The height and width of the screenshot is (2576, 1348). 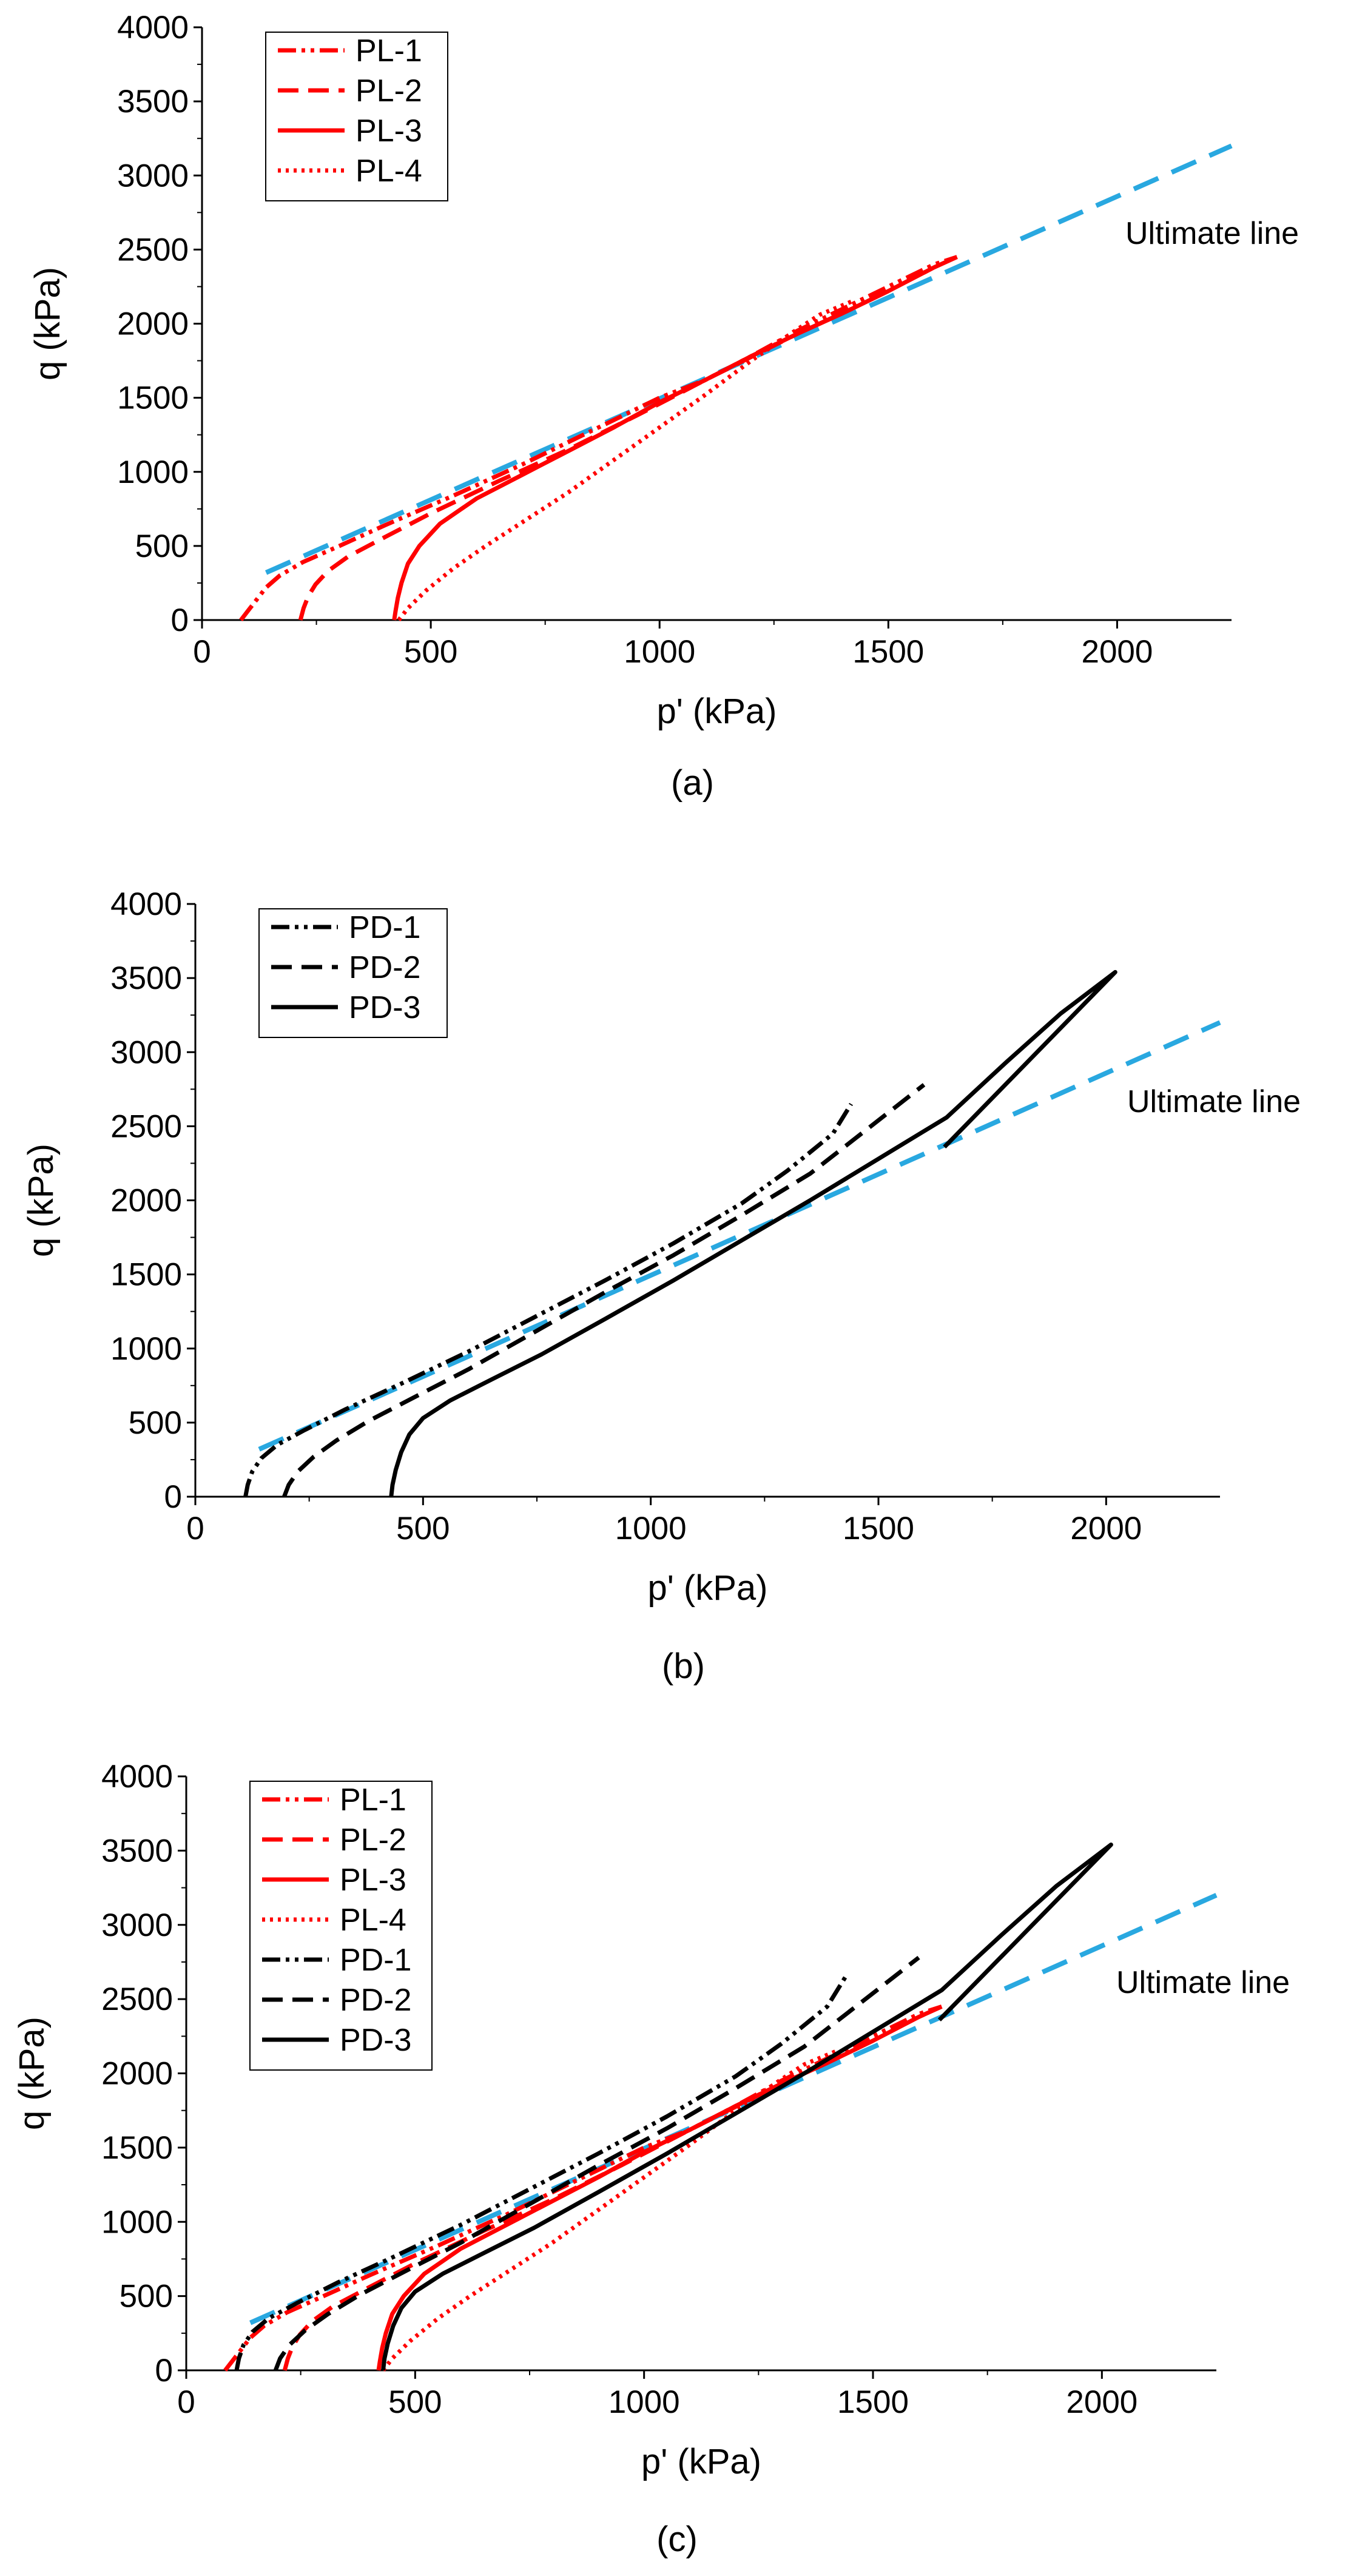 I want to click on panel-caption: (a), so click(x=692, y=783).